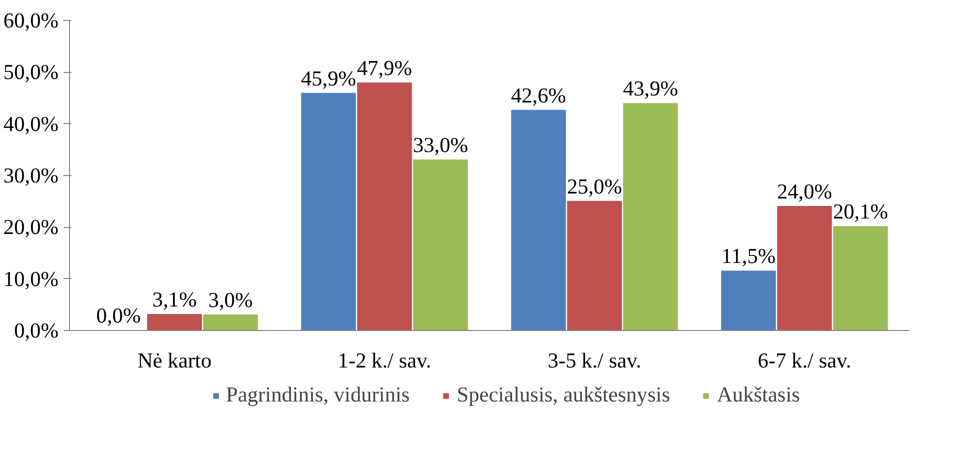 The height and width of the screenshot is (454, 963). Describe the element at coordinates (230, 300) in the screenshot. I see `data-label: 3,0%` at that location.